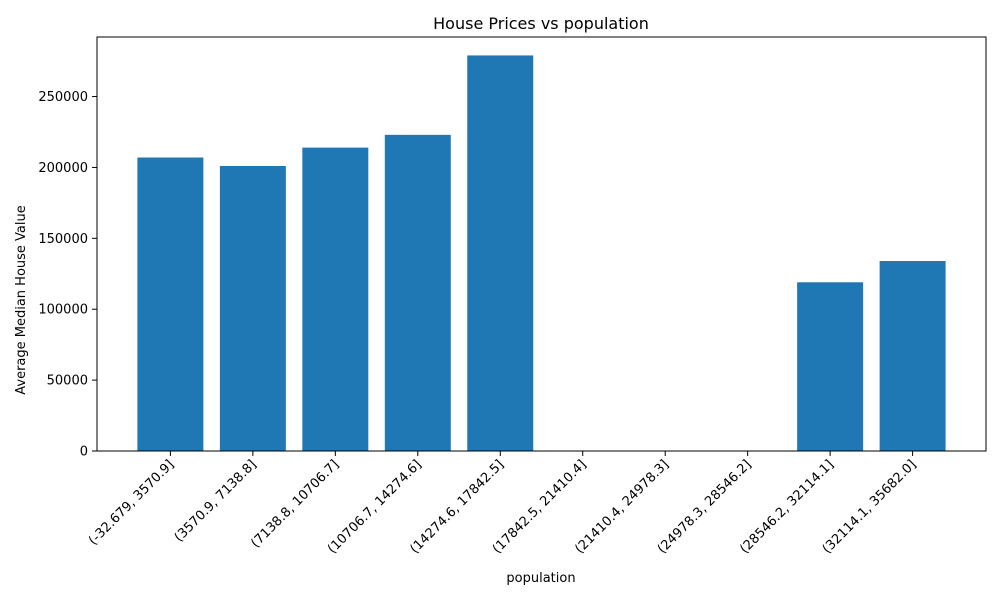  Describe the element at coordinates (67, 275) in the screenshot. I see `y-axis-ticks: 0 50000 100000 150000 200000 250000` at that location.